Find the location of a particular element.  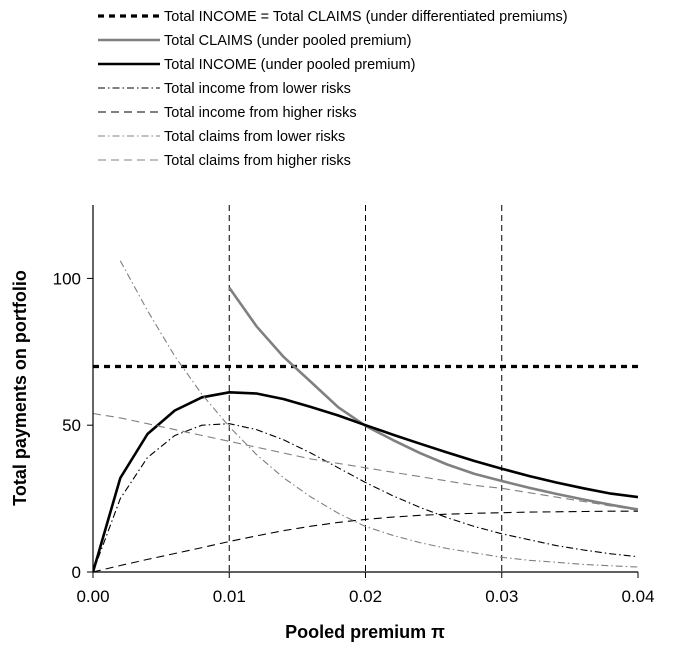

y-tick-label: 50 is located at coordinates (71, 425).